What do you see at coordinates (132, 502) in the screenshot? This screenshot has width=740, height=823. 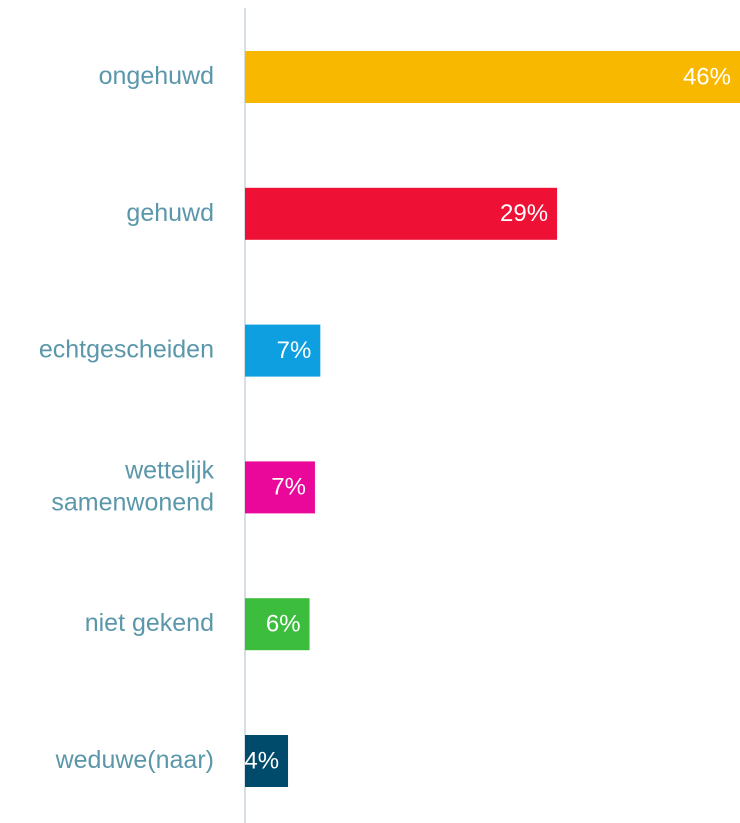 I see `category-line: samenwonend` at bounding box center [132, 502].